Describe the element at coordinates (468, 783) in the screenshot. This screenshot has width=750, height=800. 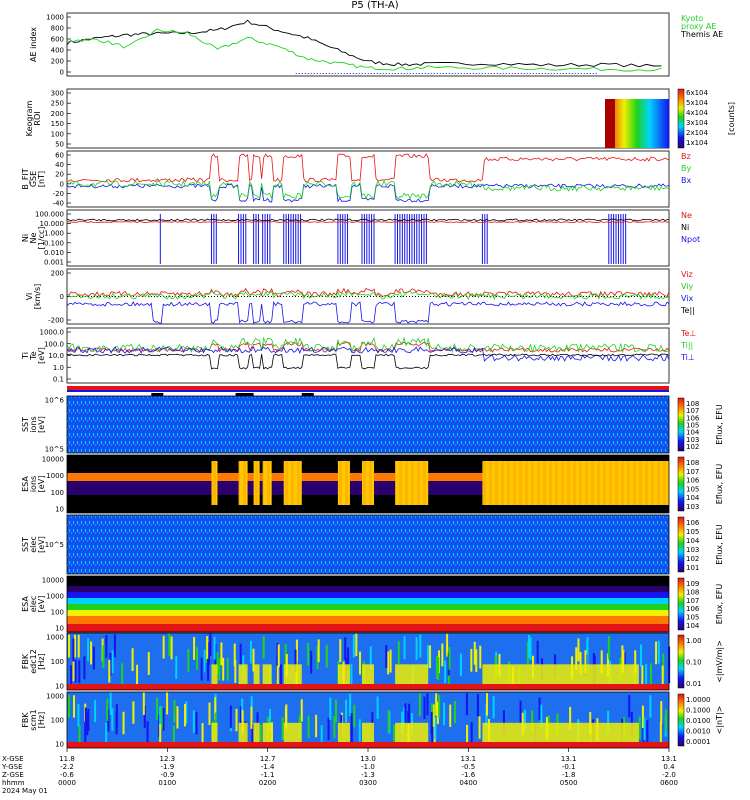
I see `x-tick-label: 0400` at that location.